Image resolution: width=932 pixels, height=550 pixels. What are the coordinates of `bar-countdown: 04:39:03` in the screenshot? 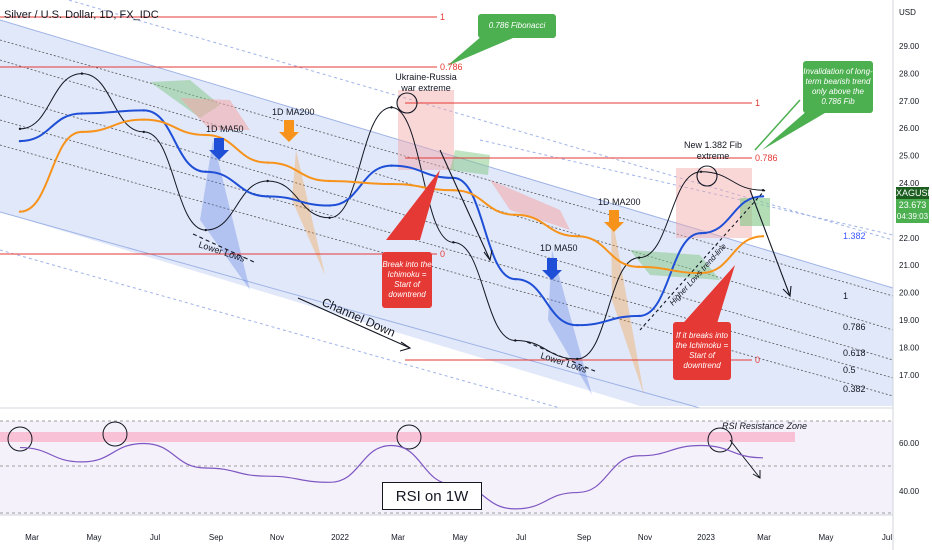 It's located at (912, 216).